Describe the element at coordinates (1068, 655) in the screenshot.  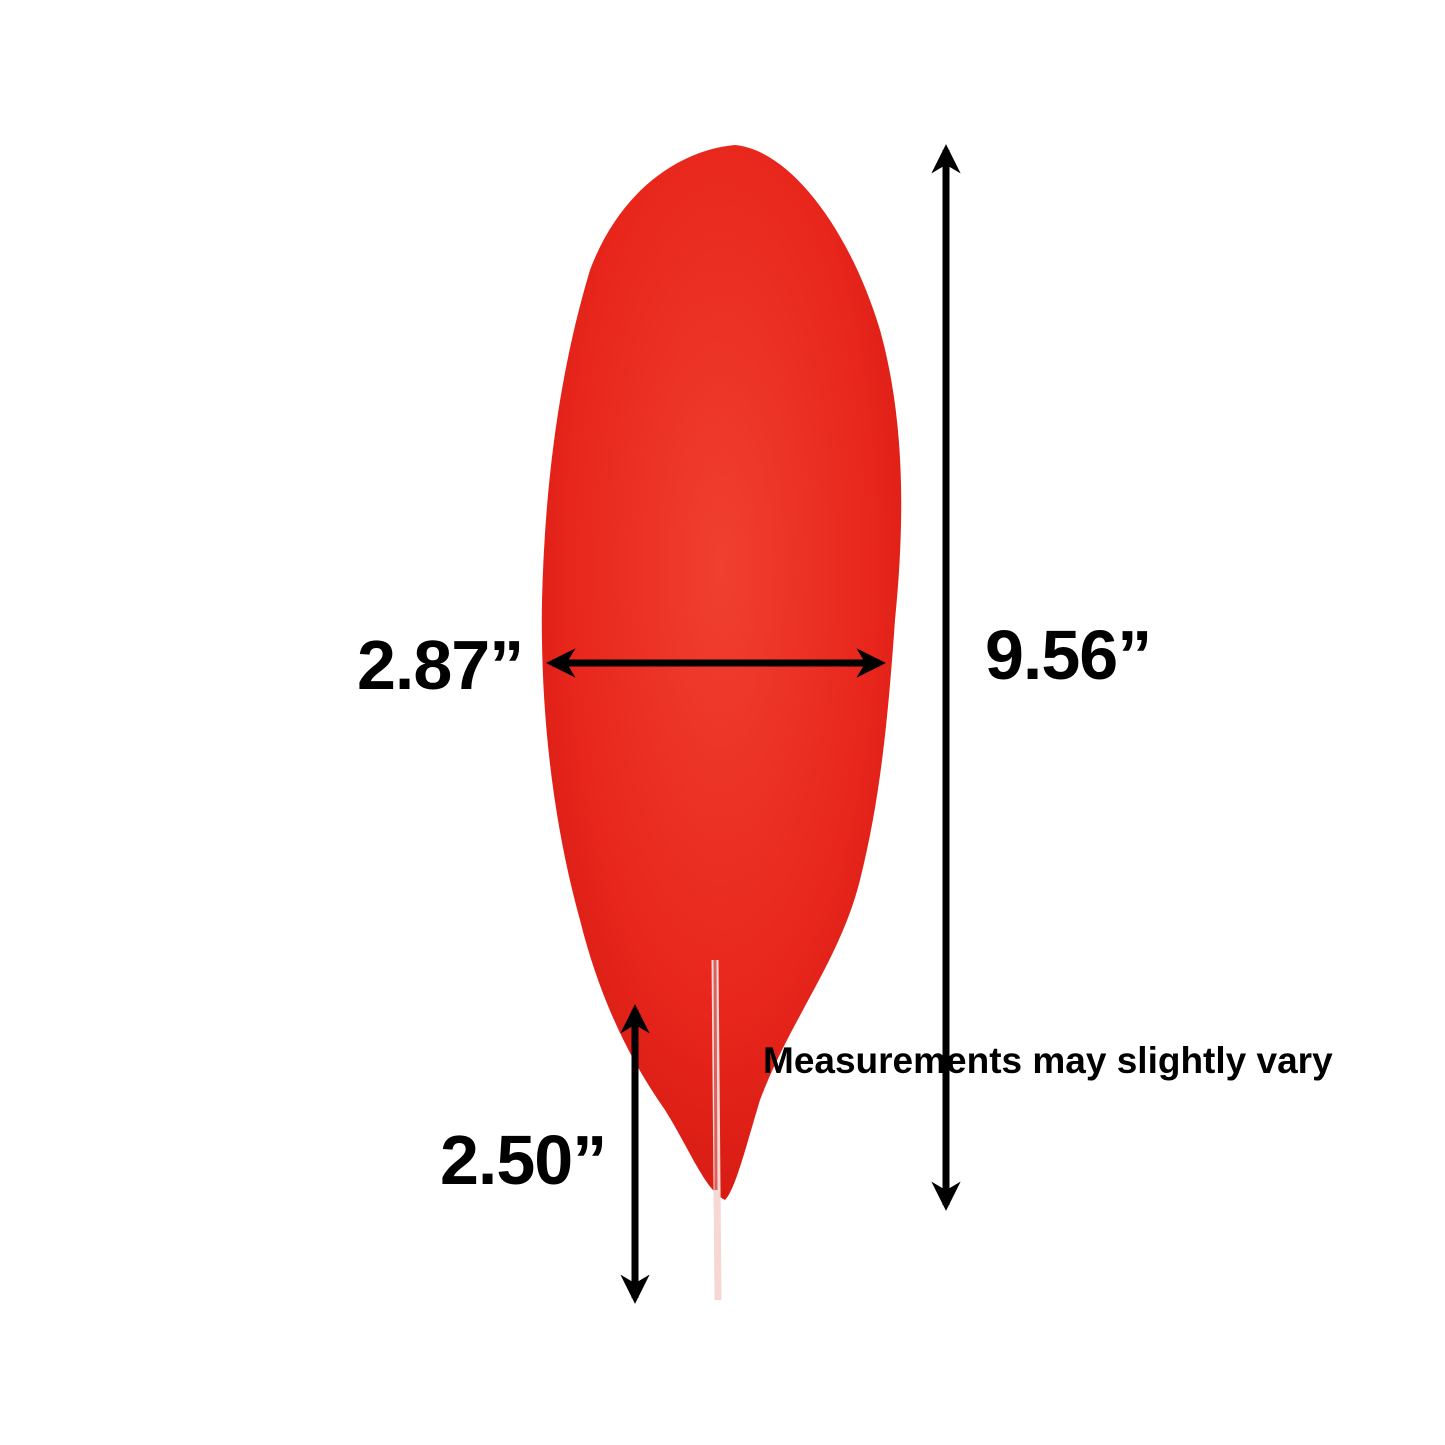
I see `length-label: 9.56”` at that location.